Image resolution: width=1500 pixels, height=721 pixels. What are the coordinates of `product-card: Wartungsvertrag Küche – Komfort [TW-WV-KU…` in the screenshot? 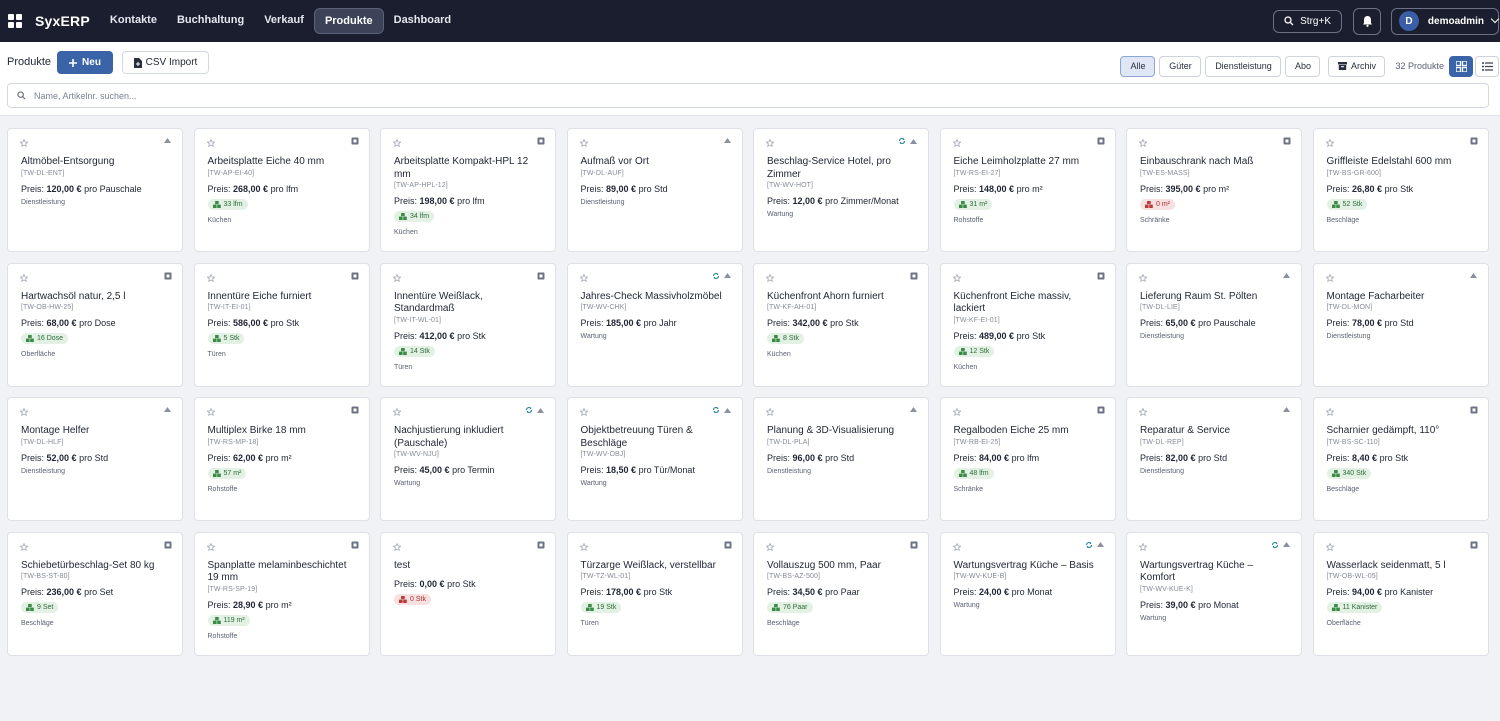 It's located at (1214, 593).